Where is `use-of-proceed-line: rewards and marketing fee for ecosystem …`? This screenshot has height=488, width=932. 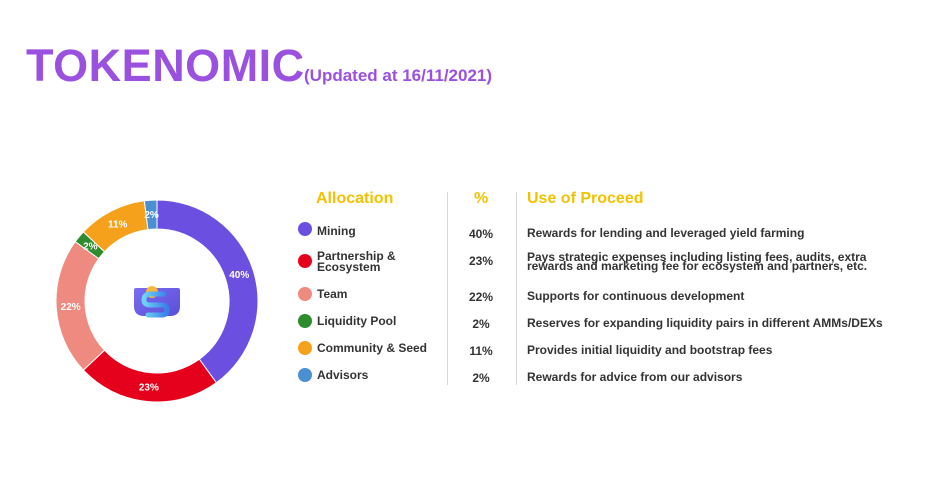
use-of-proceed-line: rewards and marketing fee for ecosystem … is located at coordinates (697, 266).